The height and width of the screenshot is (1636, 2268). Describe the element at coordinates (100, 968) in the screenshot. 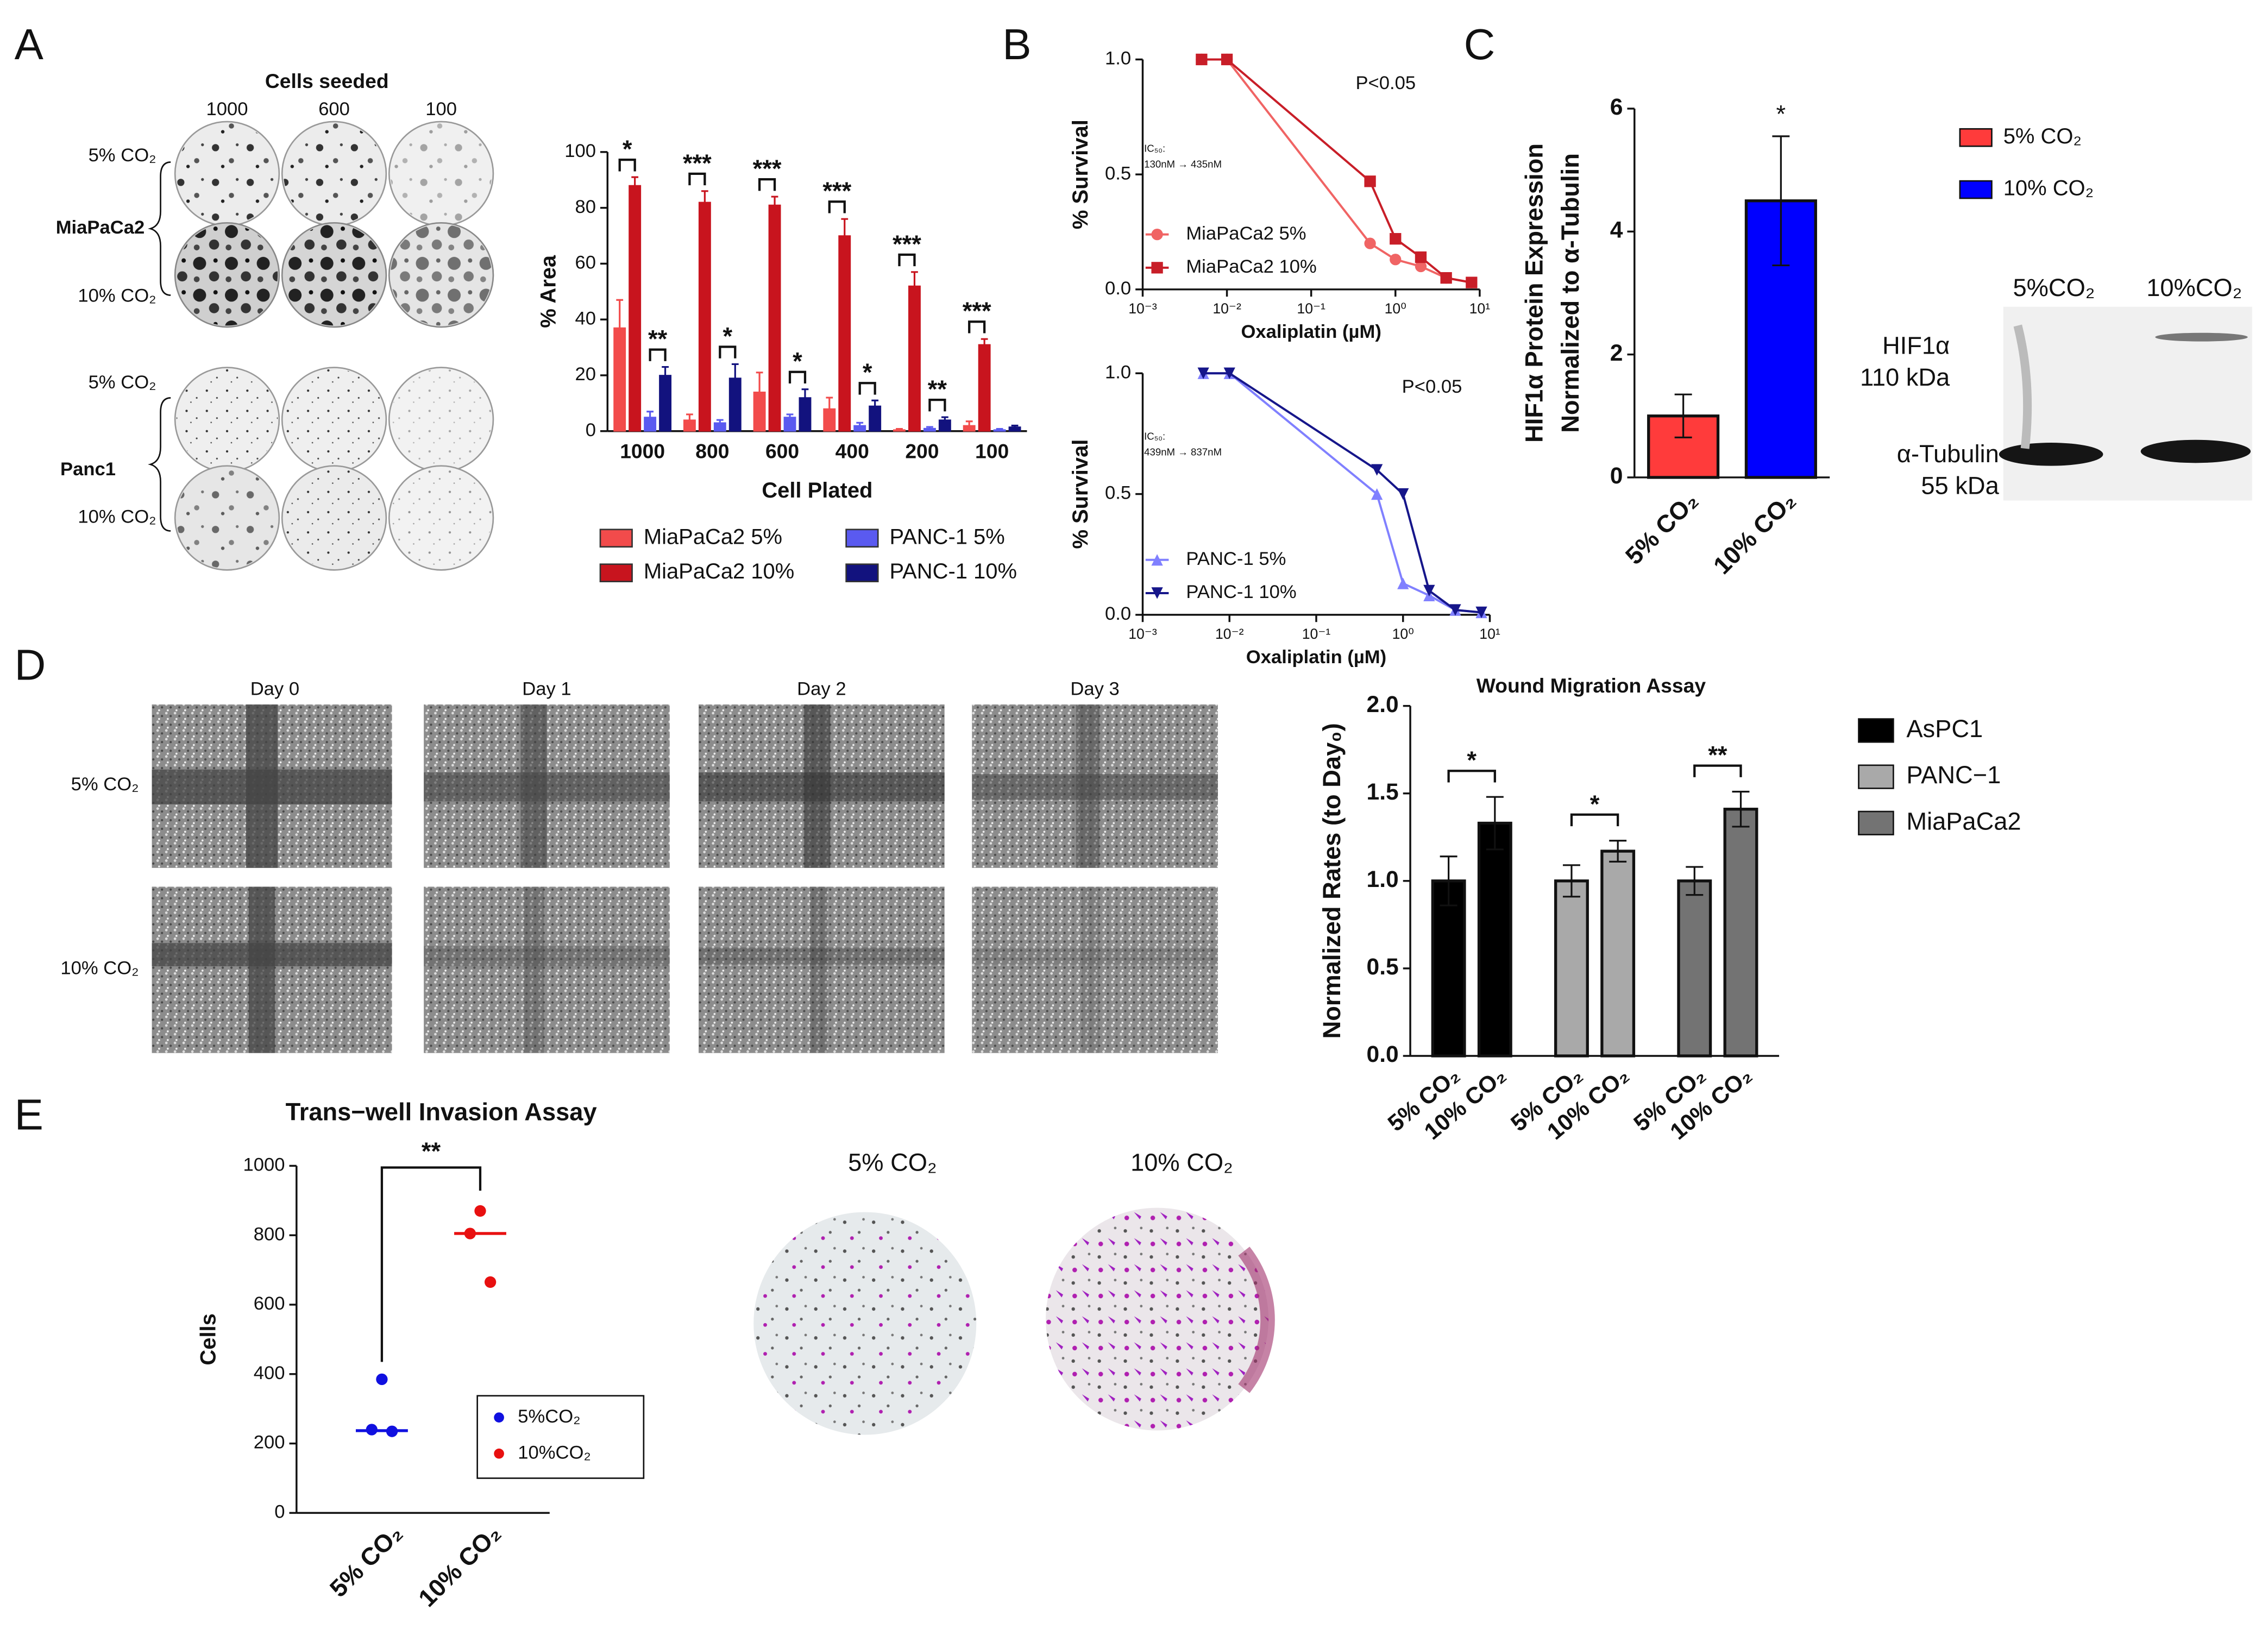

I see `row-label: 10% CO₂` at that location.